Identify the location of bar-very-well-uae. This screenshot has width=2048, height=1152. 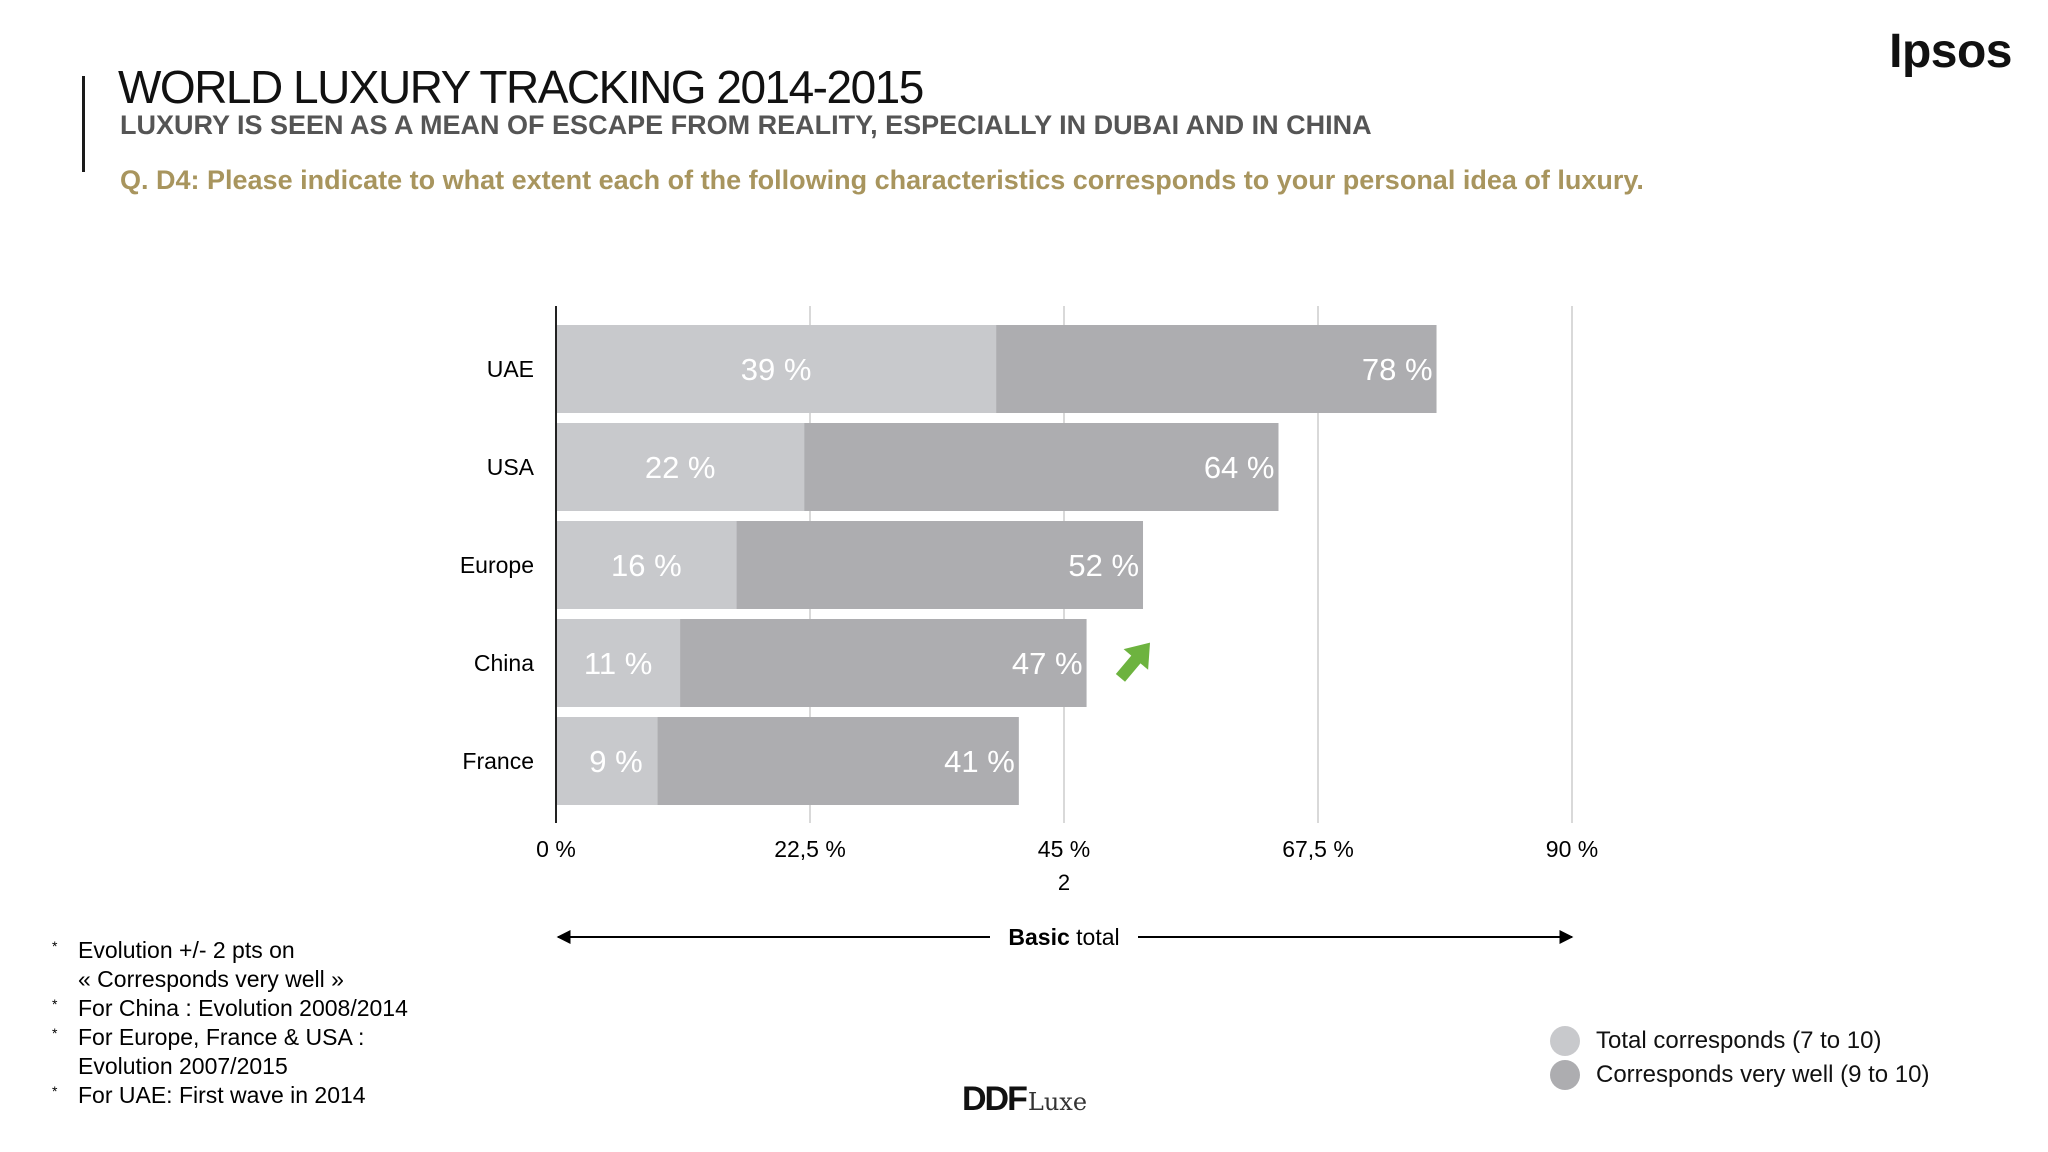
(776, 369).